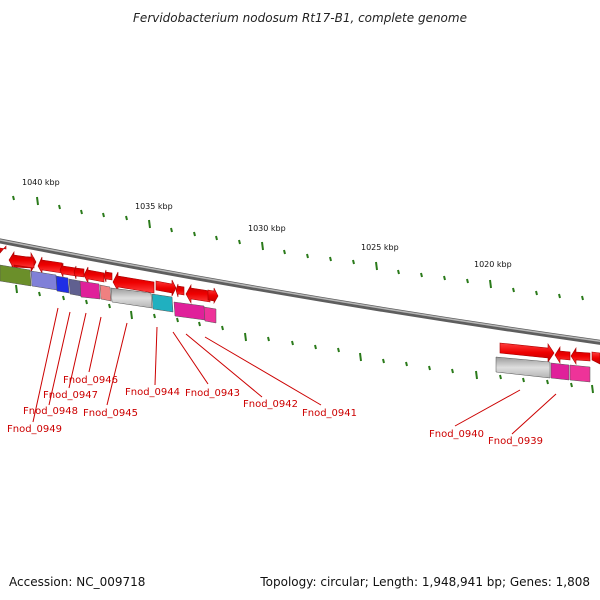  Describe the element at coordinates (456, 434) in the screenshot. I see `gene-label-fnod-0940: Fnod_0940` at that location.